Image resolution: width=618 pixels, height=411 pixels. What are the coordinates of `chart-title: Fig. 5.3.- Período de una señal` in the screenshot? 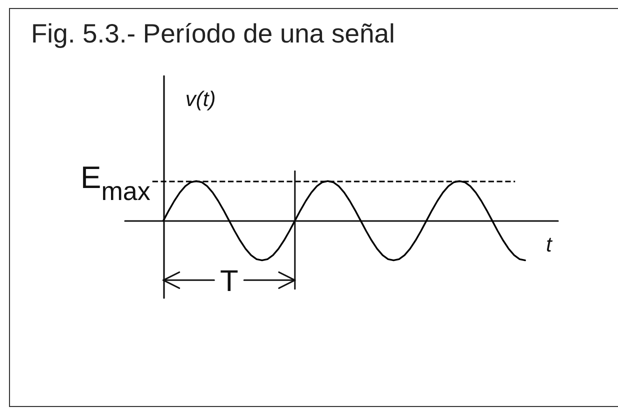 It's located at (213, 33).